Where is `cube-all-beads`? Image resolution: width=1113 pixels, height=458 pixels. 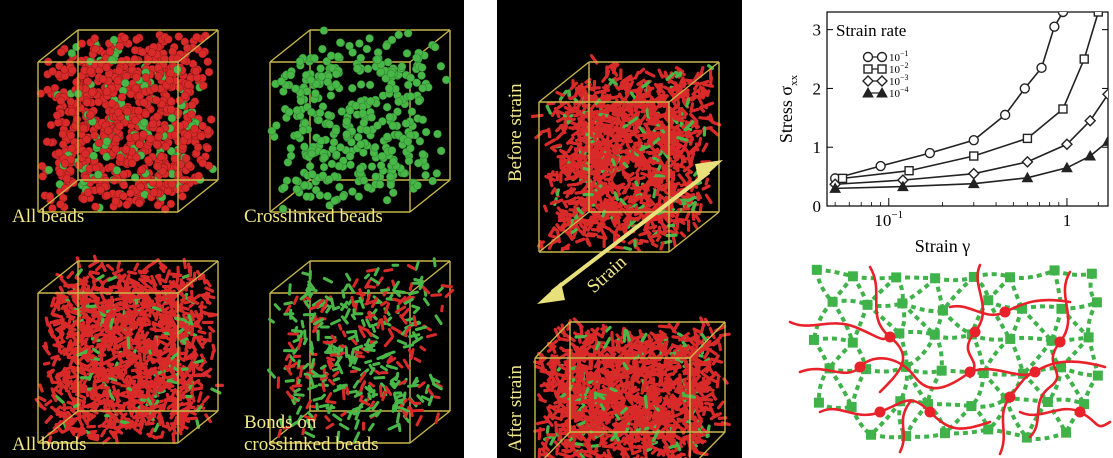
cube-all-beads is located at coordinates (127, 121).